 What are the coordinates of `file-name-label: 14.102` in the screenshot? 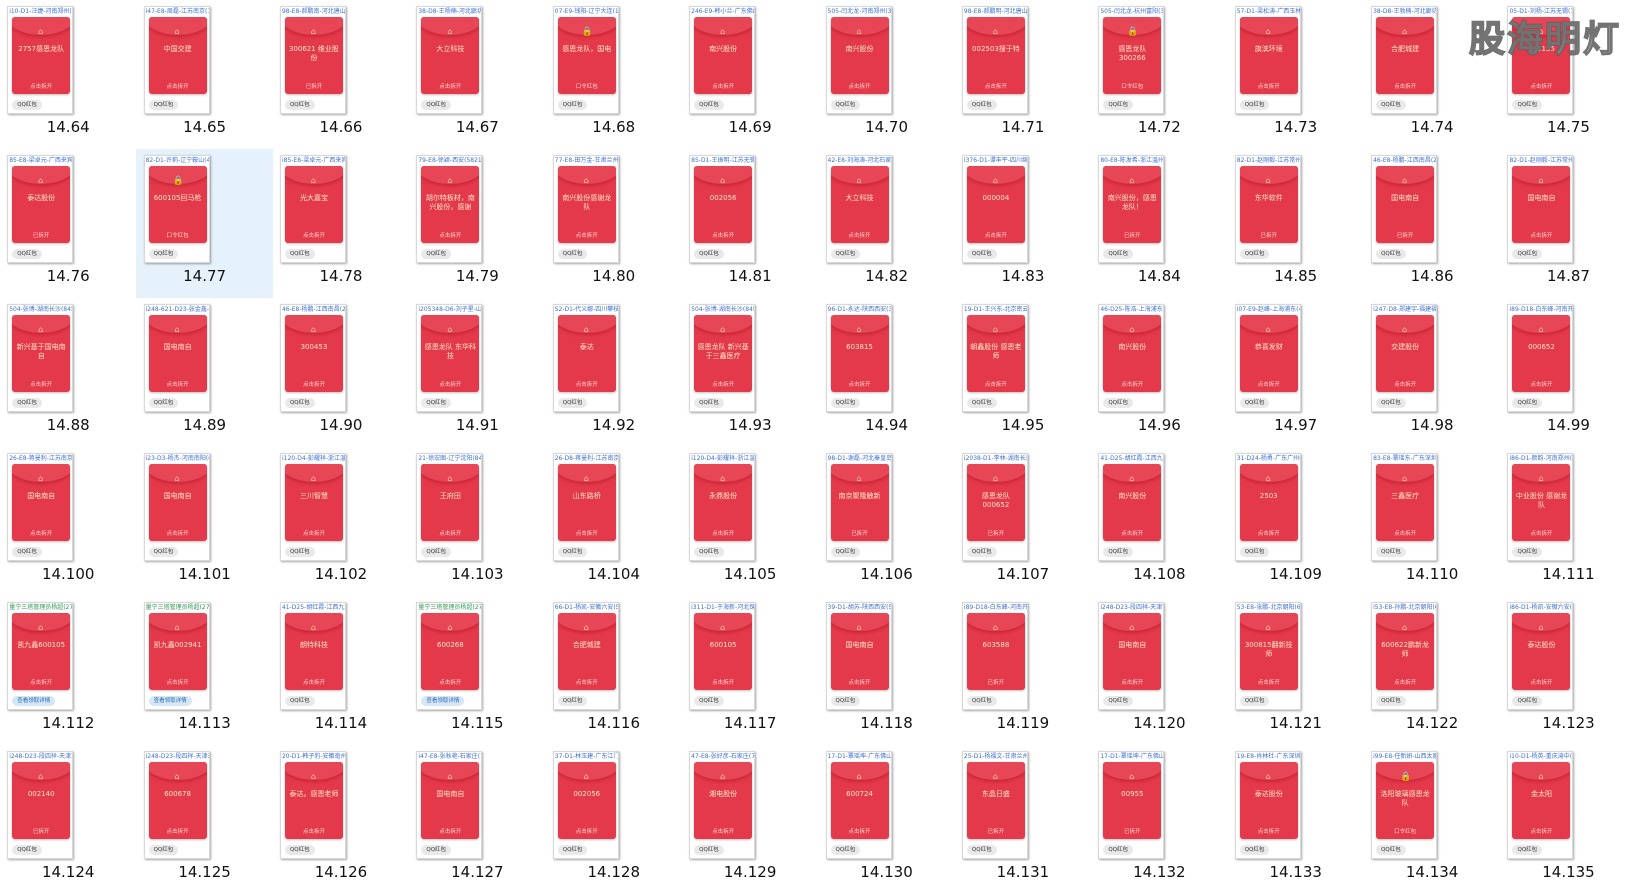 It's located at (341, 574).